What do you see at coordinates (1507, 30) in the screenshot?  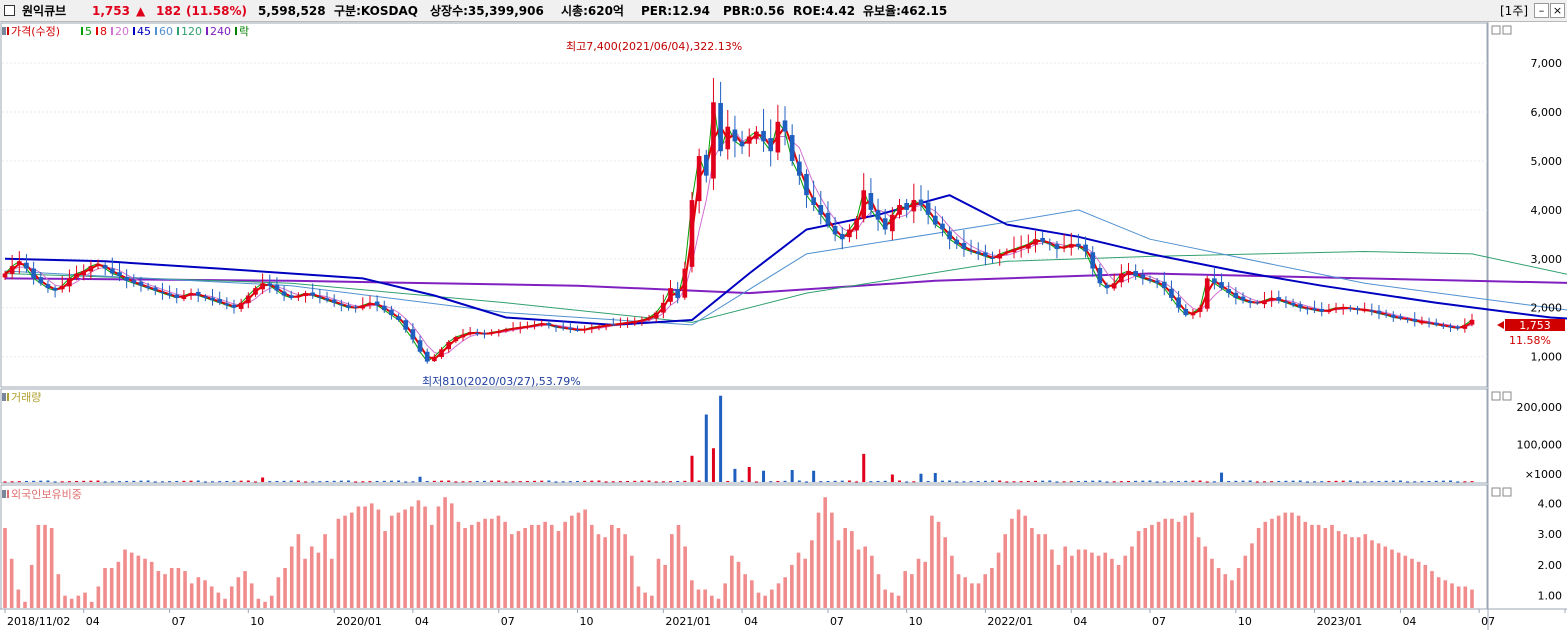 I see `price-panel-close-icon` at bounding box center [1507, 30].